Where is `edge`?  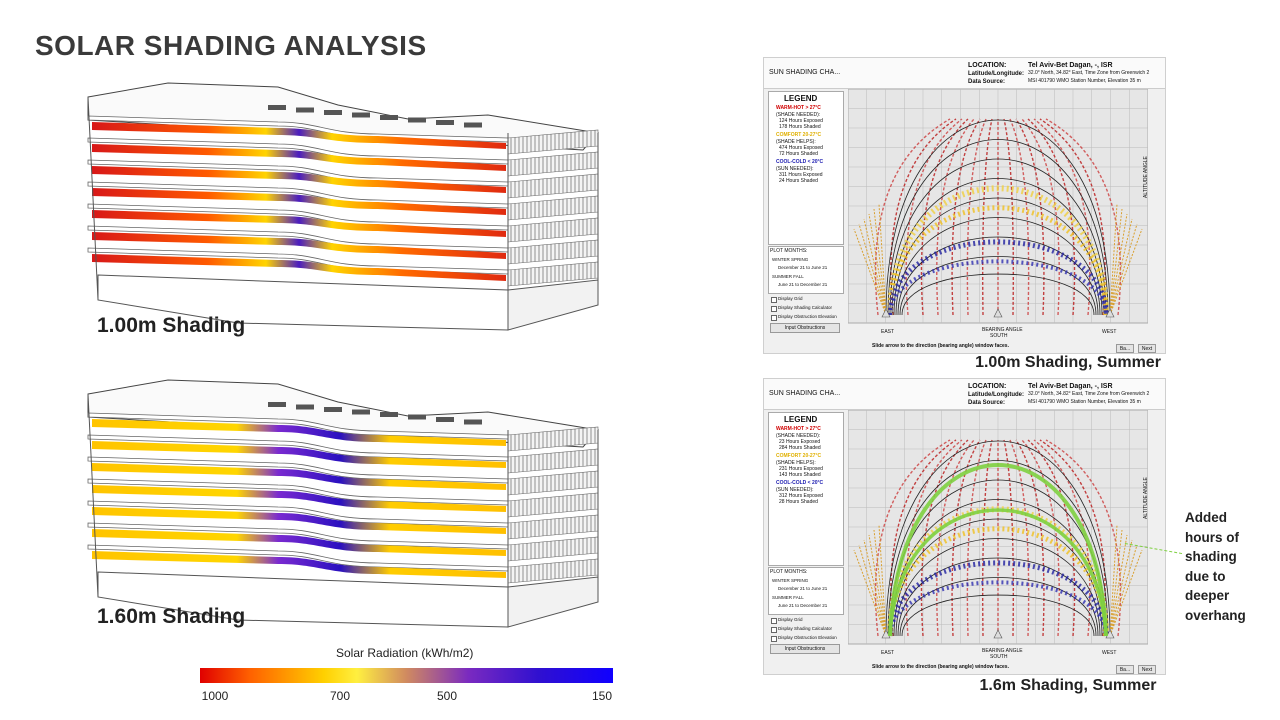 edge is located at coordinates (93, 495).